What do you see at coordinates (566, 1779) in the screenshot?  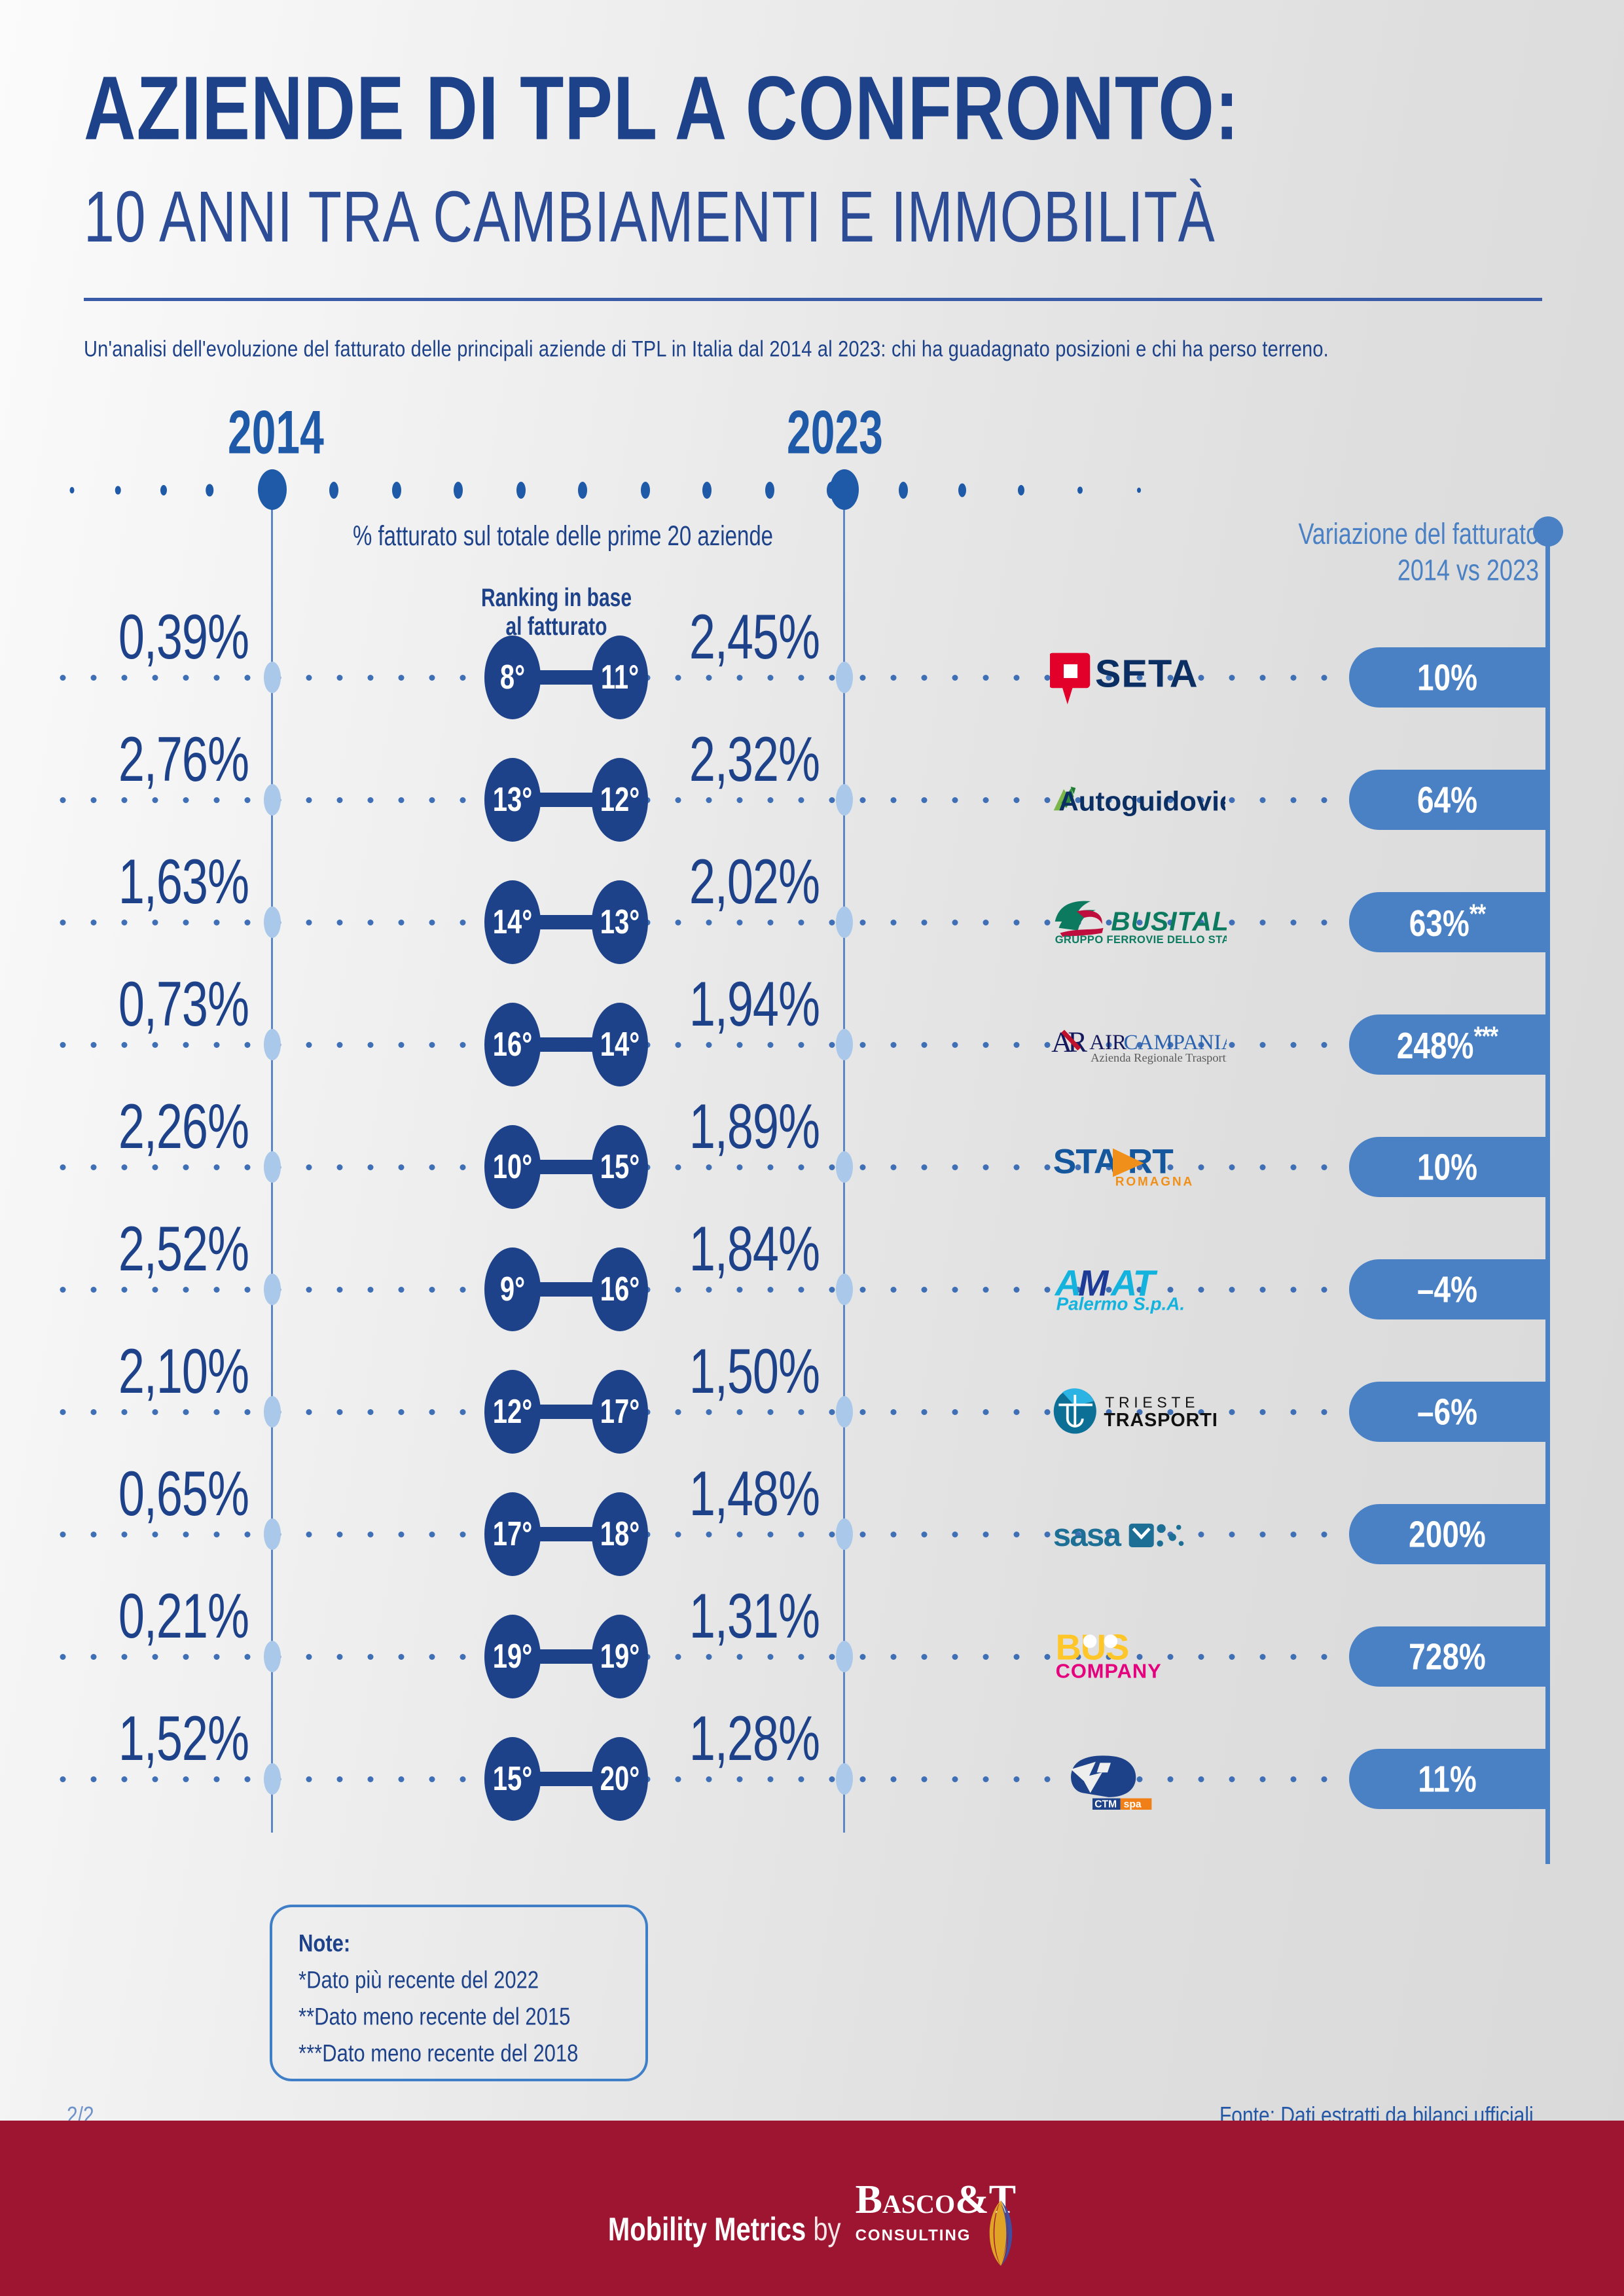 I see `ranking-dumbbell: 15° 20°` at bounding box center [566, 1779].